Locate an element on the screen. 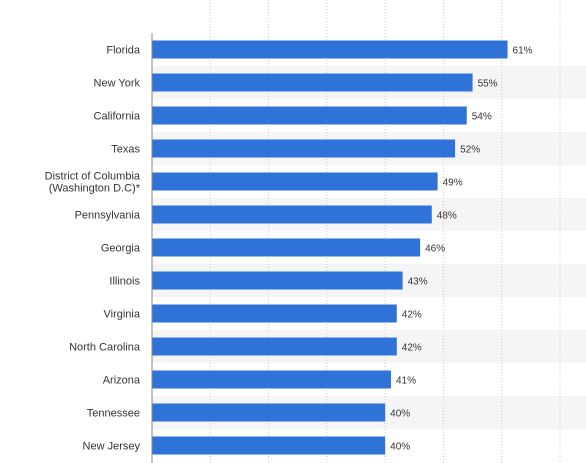 Image resolution: width=586 pixels, height=463 pixels. category-label-line: Pennsylvania is located at coordinates (108, 216).